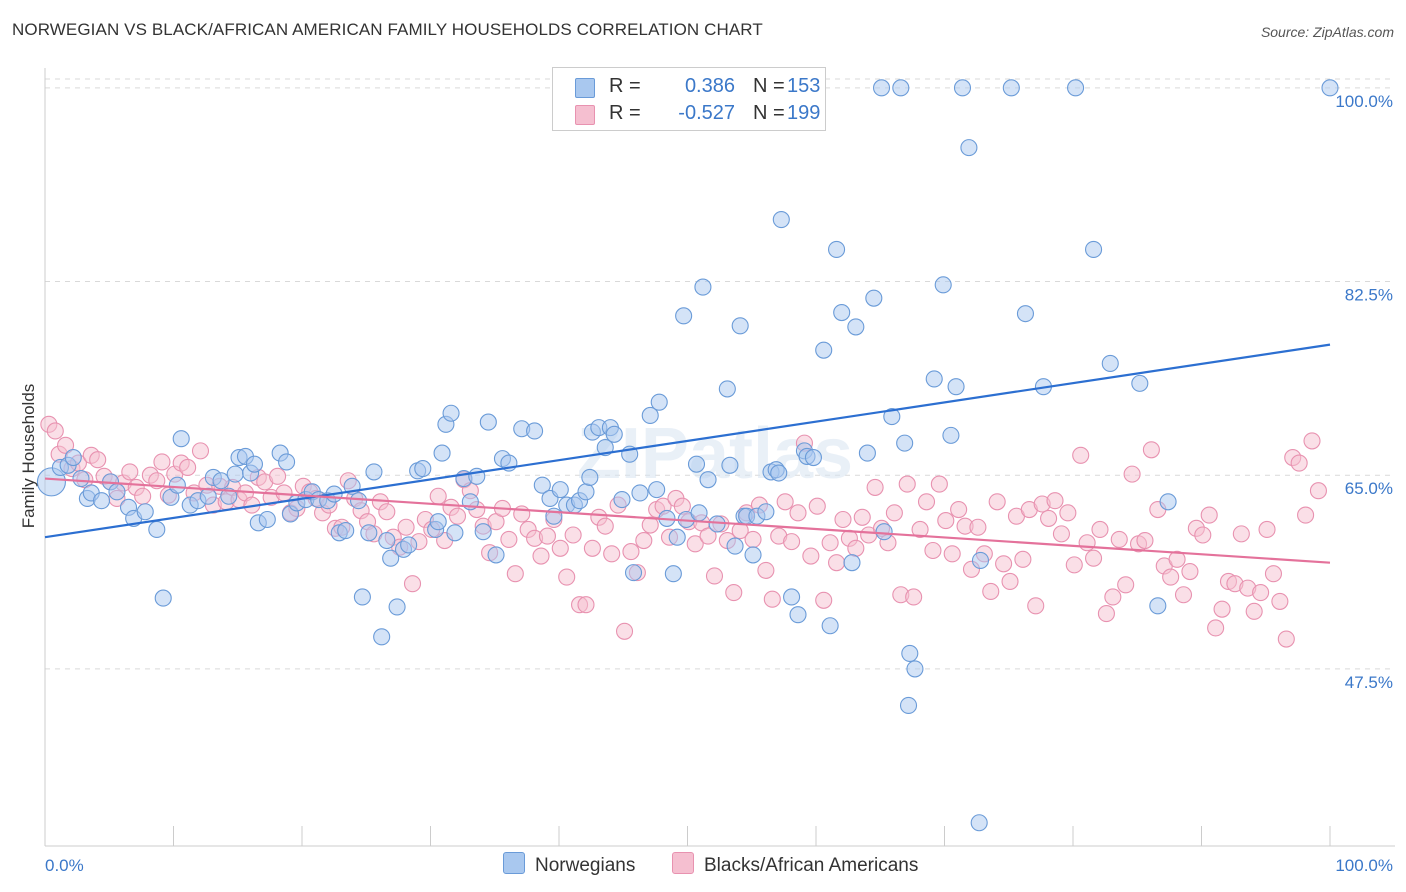 Image resolution: width=1406 pixels, height=892 pixels. What do you see at coordinates (683, 863) in the screenshot?
I see `bottom-legend-swatch-pink` at bounding box center [683, 863].